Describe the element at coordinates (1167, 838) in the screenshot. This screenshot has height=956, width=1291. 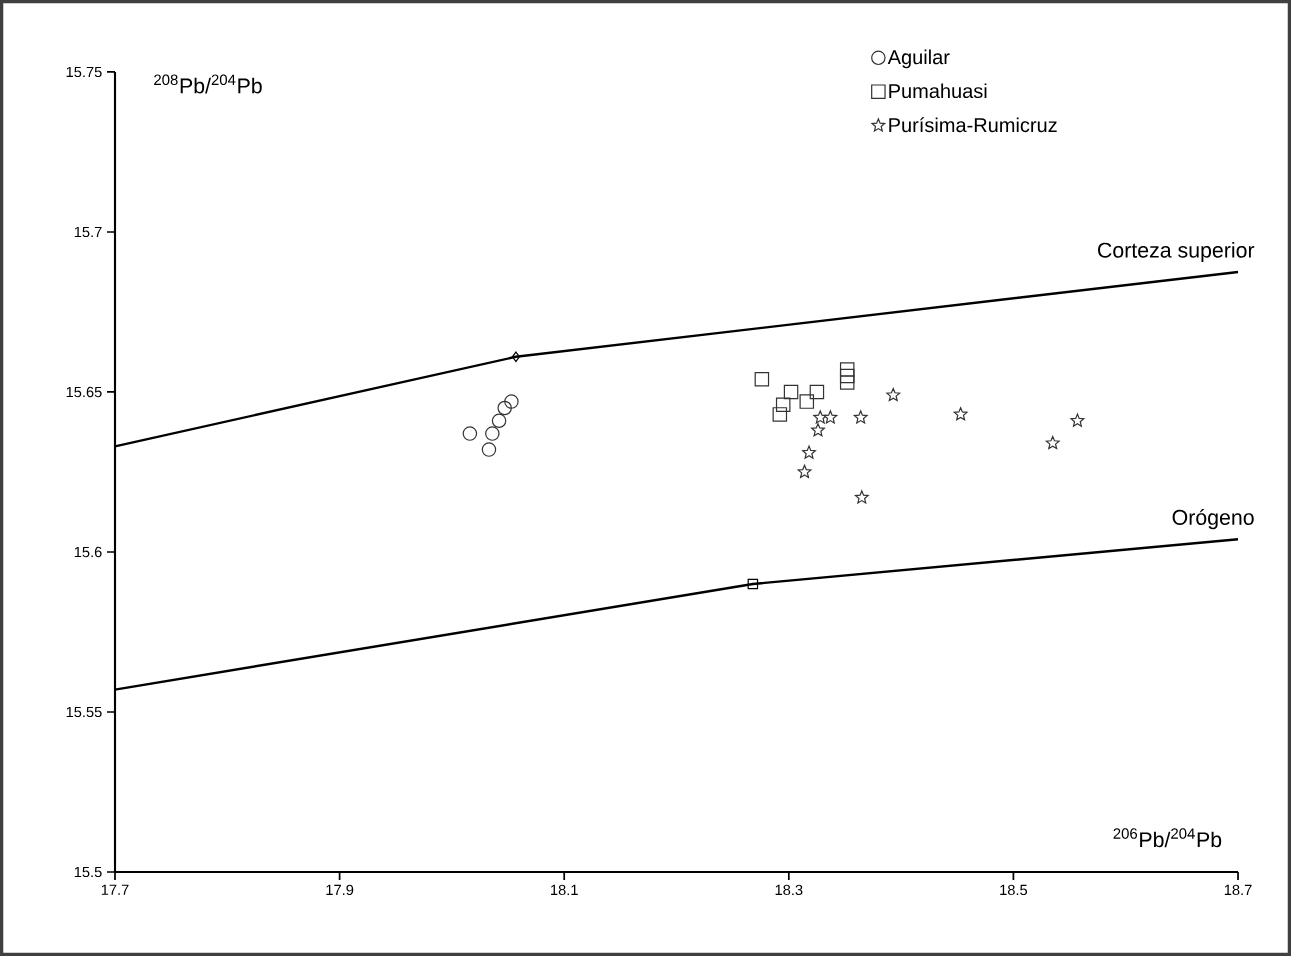
I see `x-axis-title: $^{206}$Pb/$^{204}$Pb` at that location.